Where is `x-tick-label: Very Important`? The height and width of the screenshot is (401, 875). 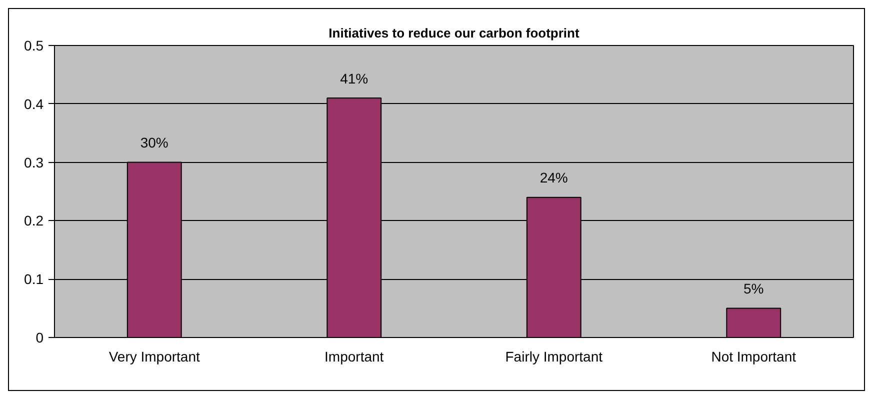
x-tick-label: Very Important is located at coordinates (154, 356).